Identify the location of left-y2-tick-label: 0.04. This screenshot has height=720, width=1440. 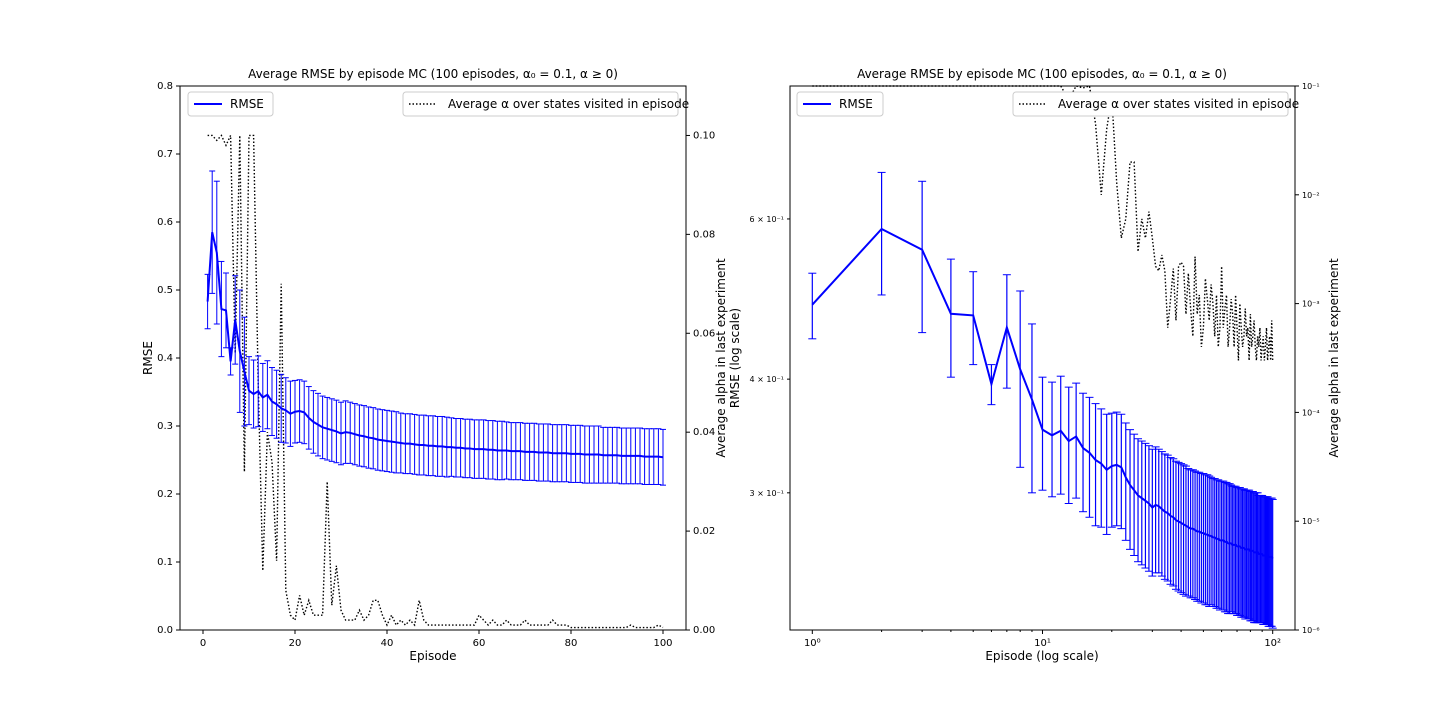
(704, 432).